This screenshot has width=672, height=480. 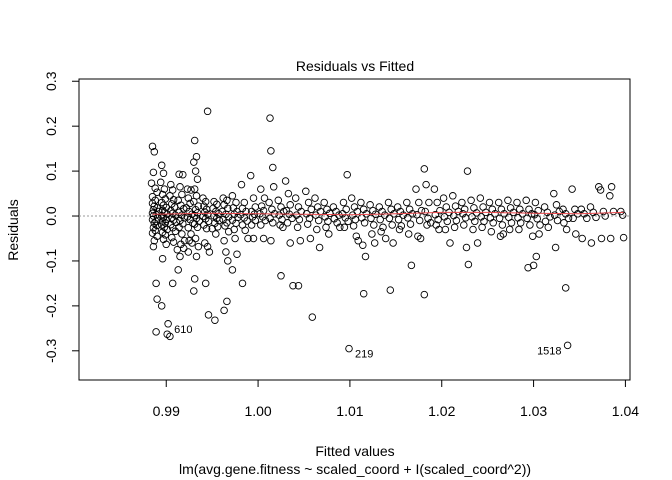 What do you see at coordinates (396, 399) in the screenshot?
I see `x-axis: 0.99 1.00 1.01 1.02 1.03 1.04` at bounding box center [396, 399].